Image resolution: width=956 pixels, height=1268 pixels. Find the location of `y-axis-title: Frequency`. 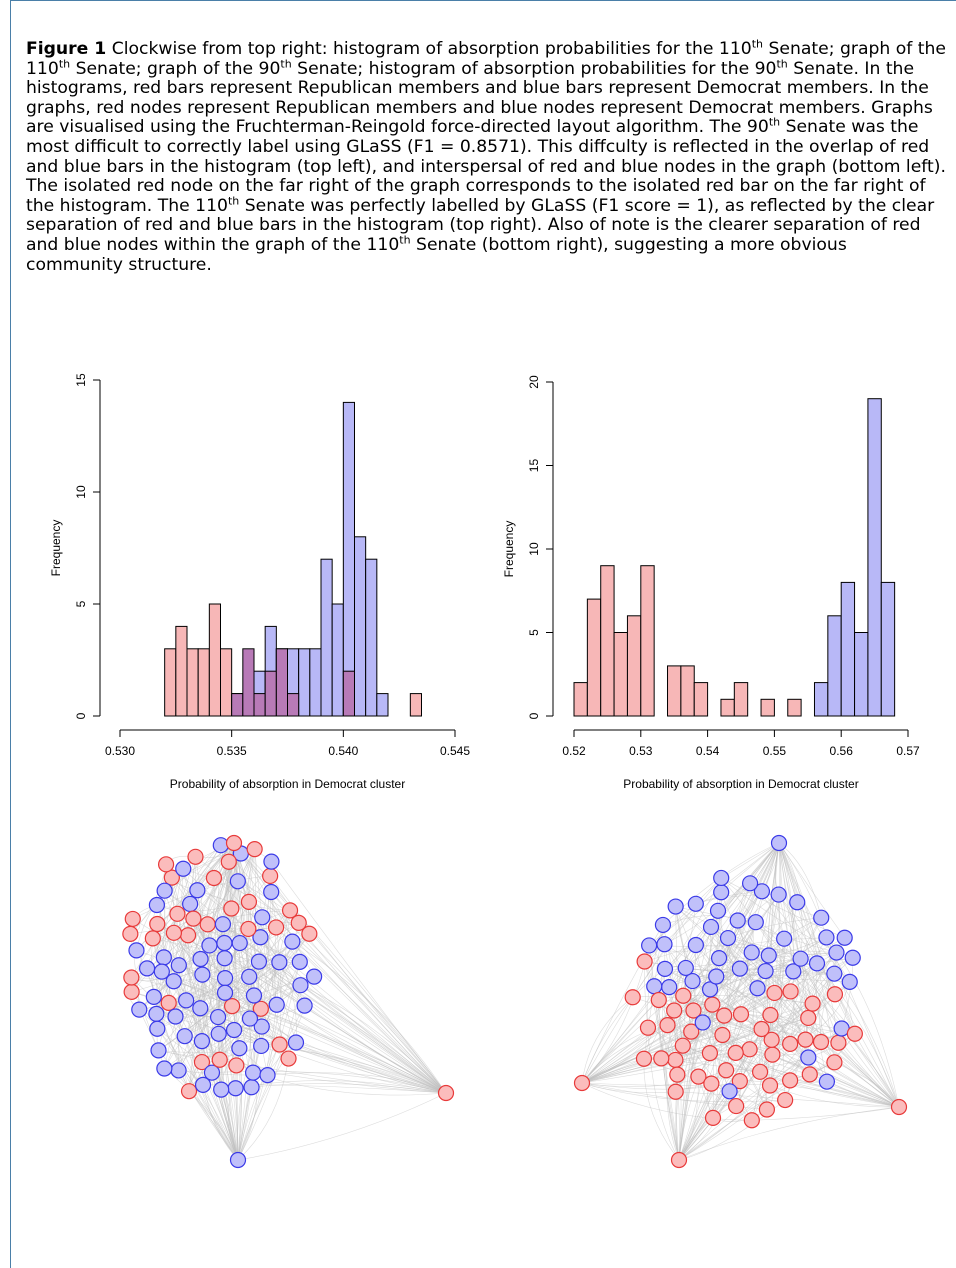

y-axis-title: Frequency is located at coordinates (509, 549).